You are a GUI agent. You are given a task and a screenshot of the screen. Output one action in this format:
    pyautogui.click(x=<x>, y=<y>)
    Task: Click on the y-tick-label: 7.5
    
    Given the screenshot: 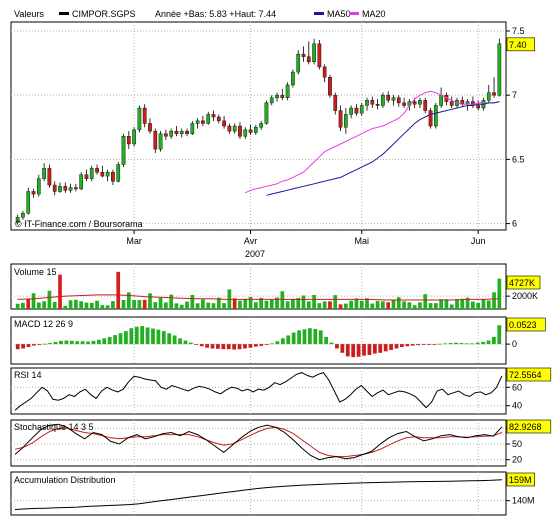 What is the action you would take?
    pyautogui.click(x=518, y=31)
    